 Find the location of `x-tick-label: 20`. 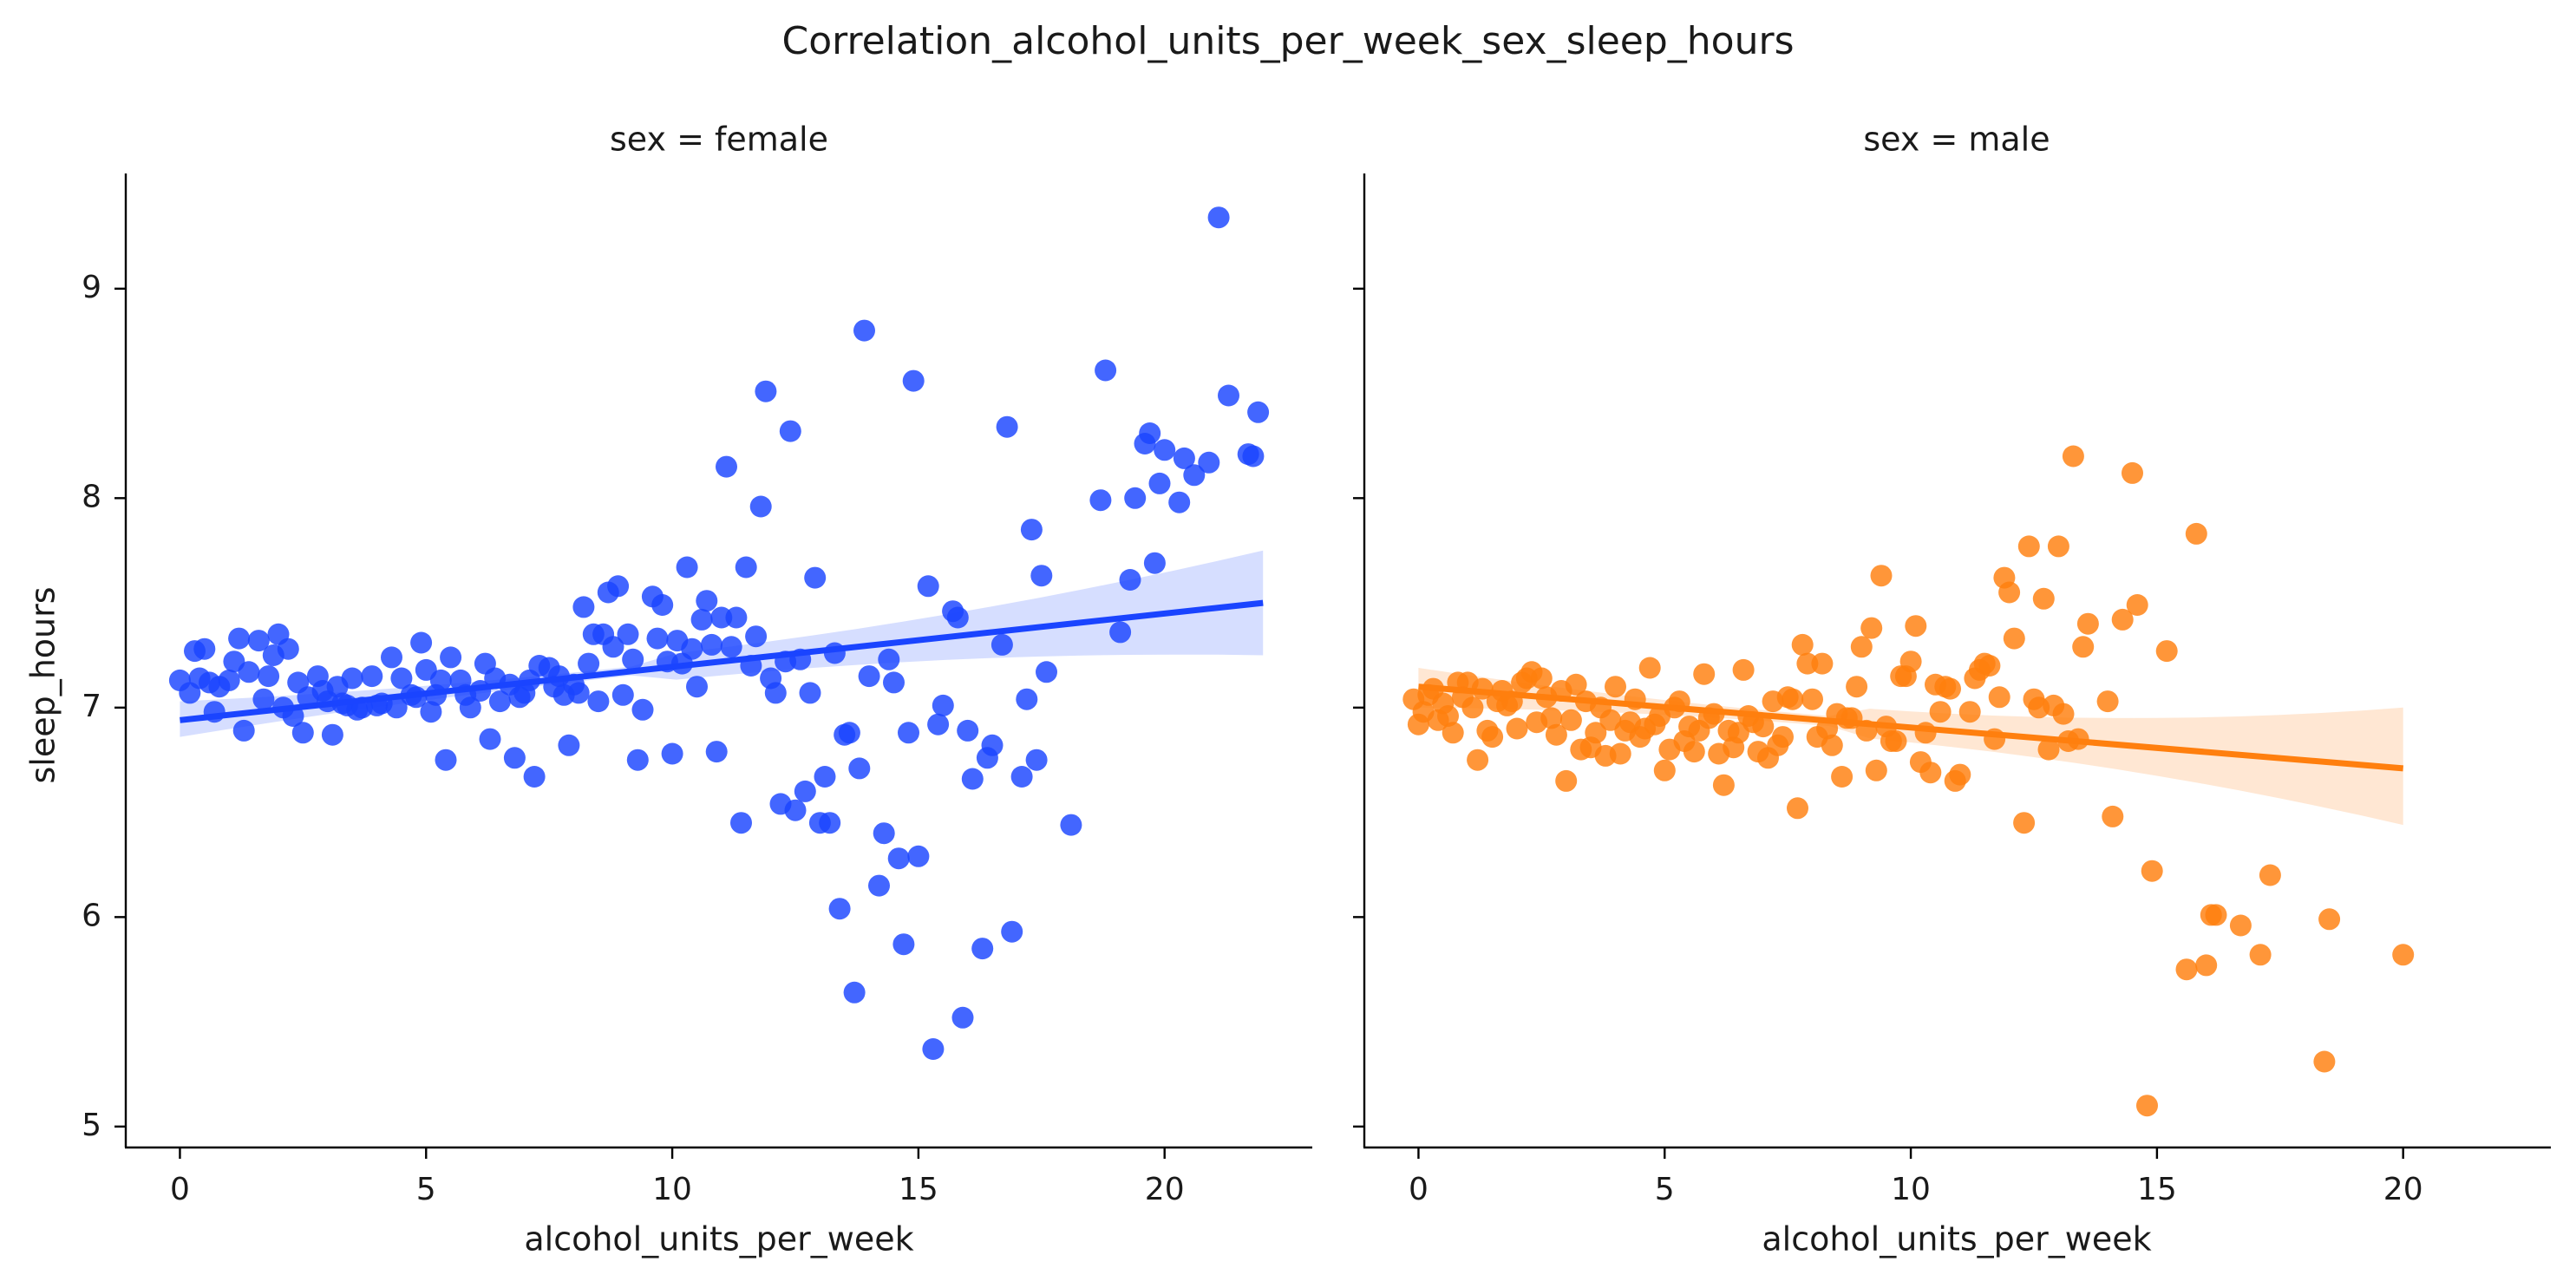

x-tick-label: 20 is located at coordinates (1165, 1189).